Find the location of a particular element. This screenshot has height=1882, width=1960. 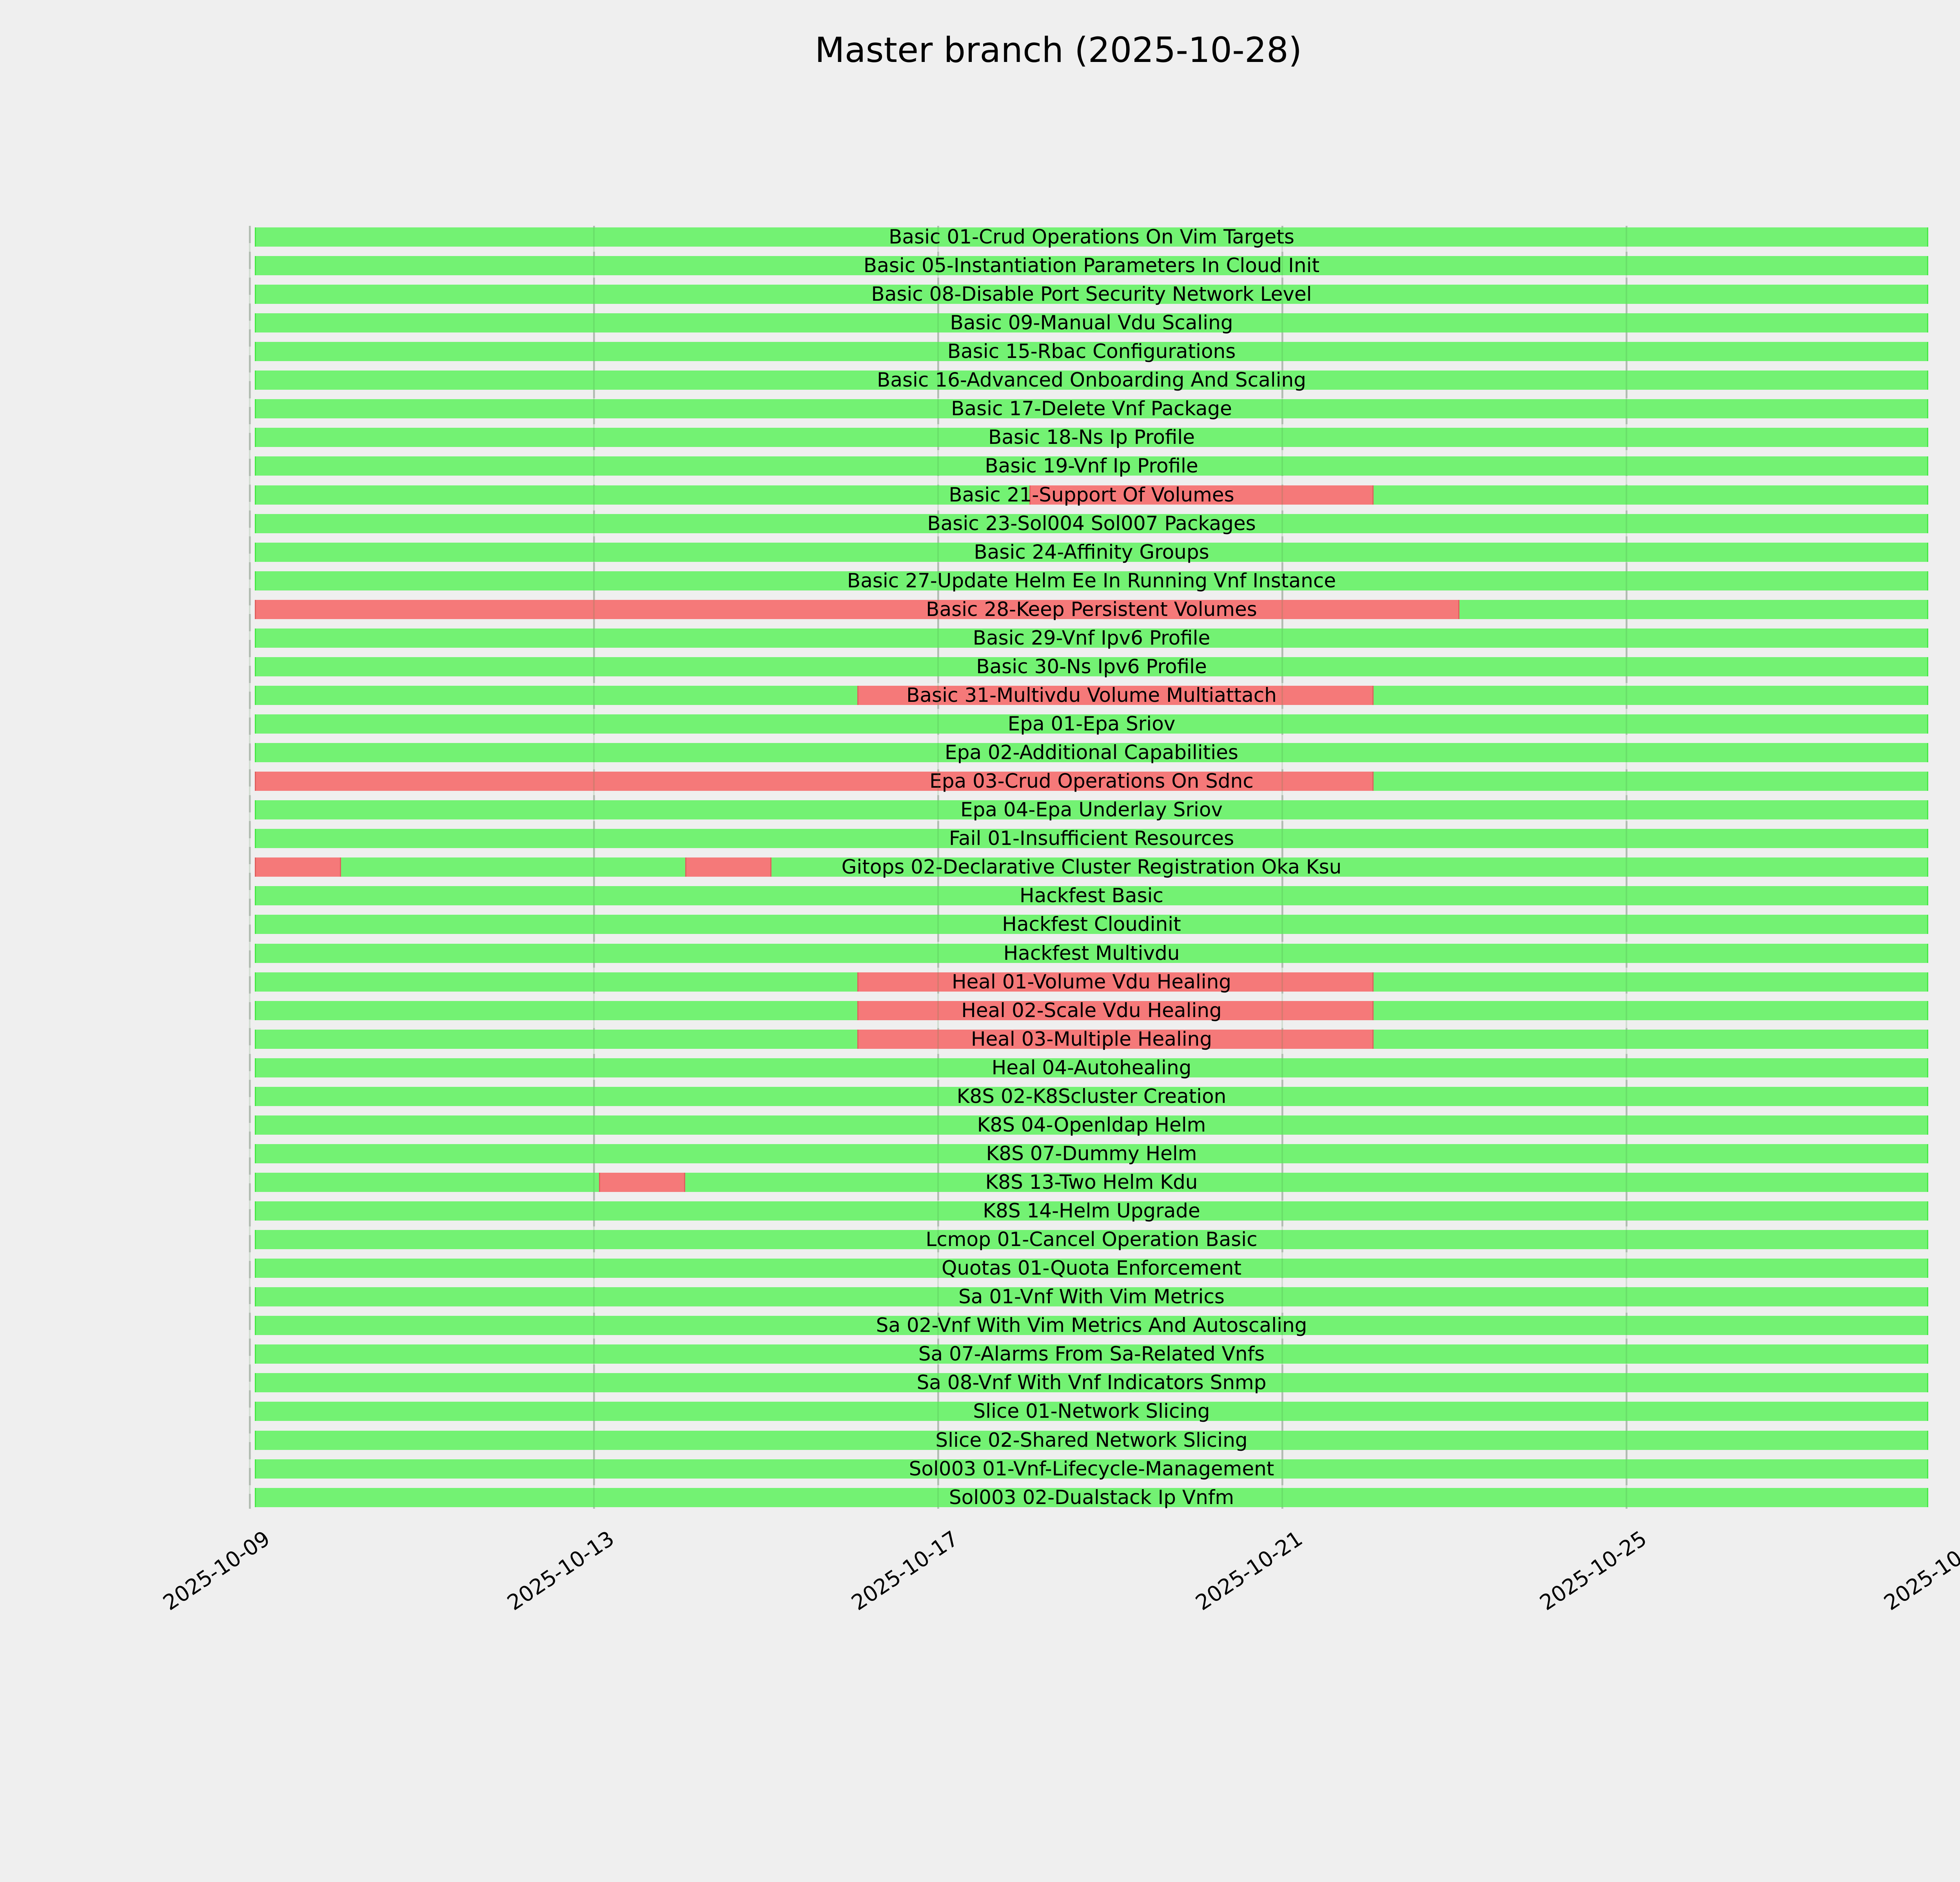

test-row: Heal 03-Multiple Healing is located at coordinates (1091, 1039).